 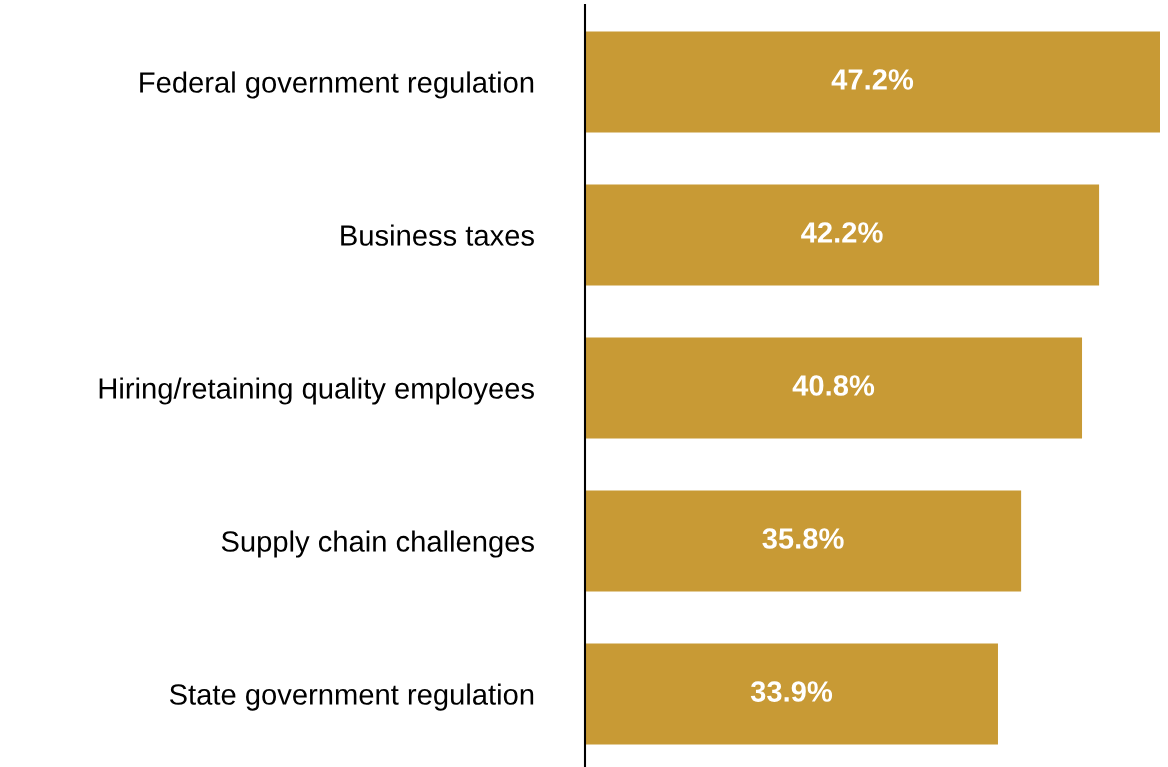 What do you see at coordinates (803, 538) in the screenshot?
I see `data-label: 35.8%` at bounding box center [803, 538].